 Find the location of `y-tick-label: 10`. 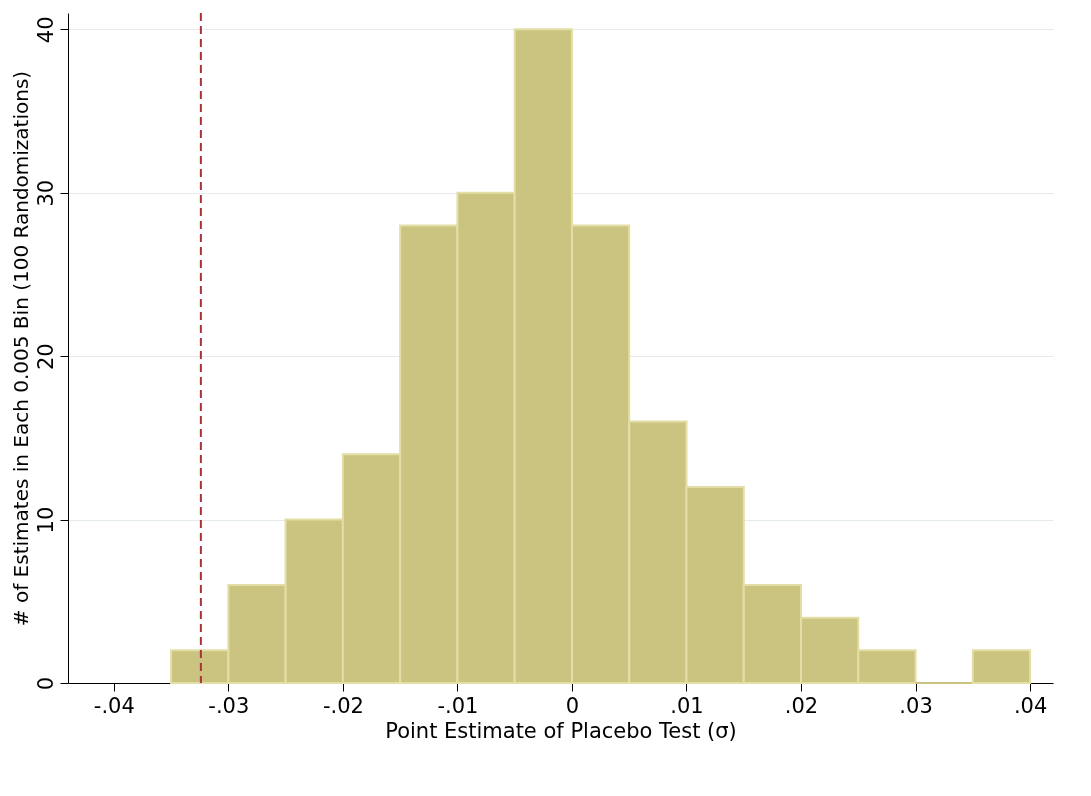

y-tick-label: 10 is located at coordinates (45, 520).